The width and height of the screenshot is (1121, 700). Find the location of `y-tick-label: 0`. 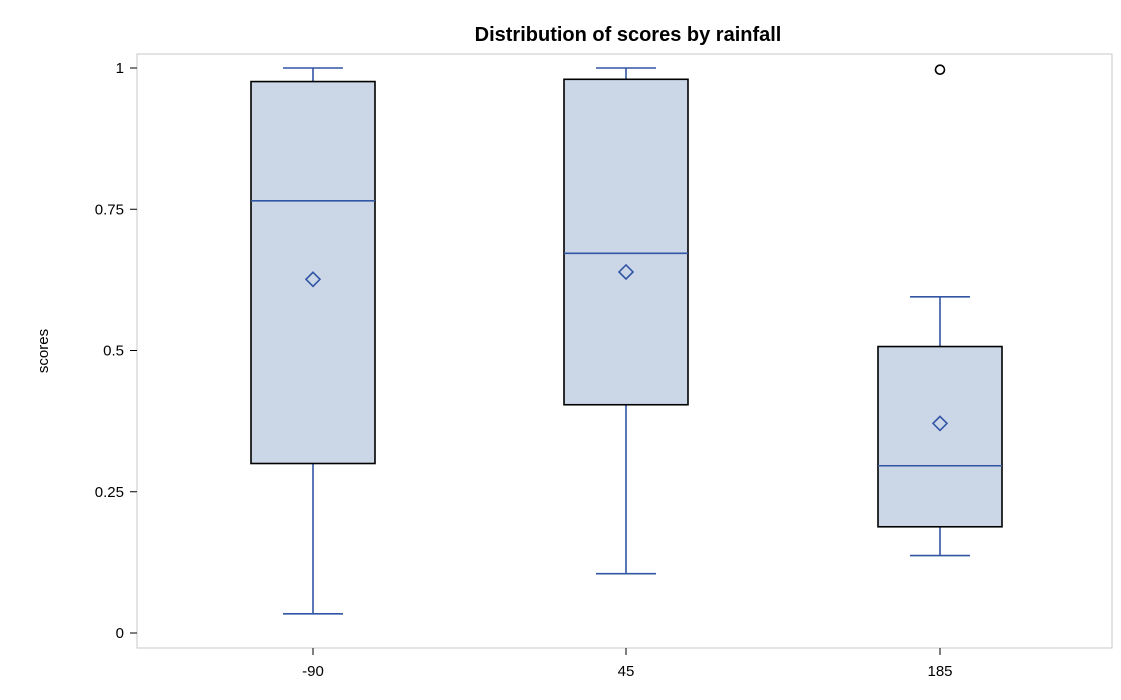

y-tick-label: 0 is located at coordinates (120, 633).